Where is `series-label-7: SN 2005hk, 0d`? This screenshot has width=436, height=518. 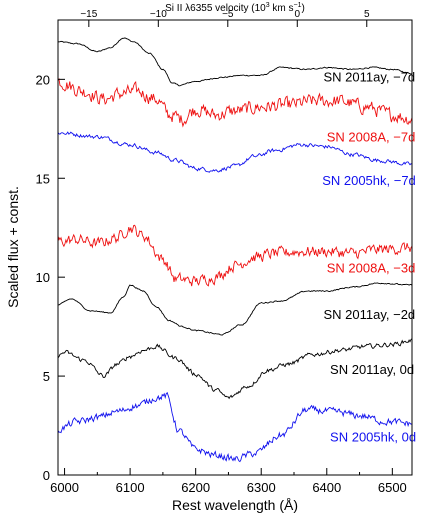
series-label-7: SN 2005hk, 0d is located at coordinates (373, 436).